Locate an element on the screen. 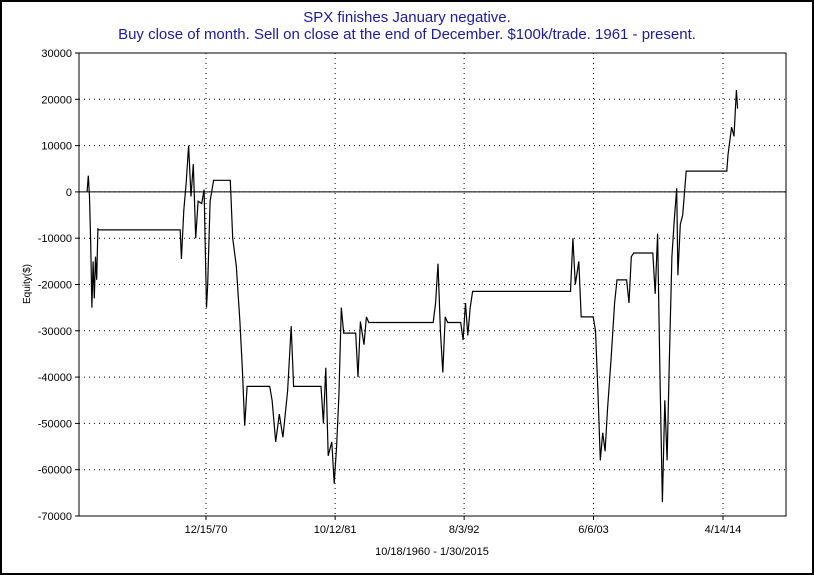 This screenshot has width=814, height=575. y-tick-label: -70000 is located at coordinates (55, 517).